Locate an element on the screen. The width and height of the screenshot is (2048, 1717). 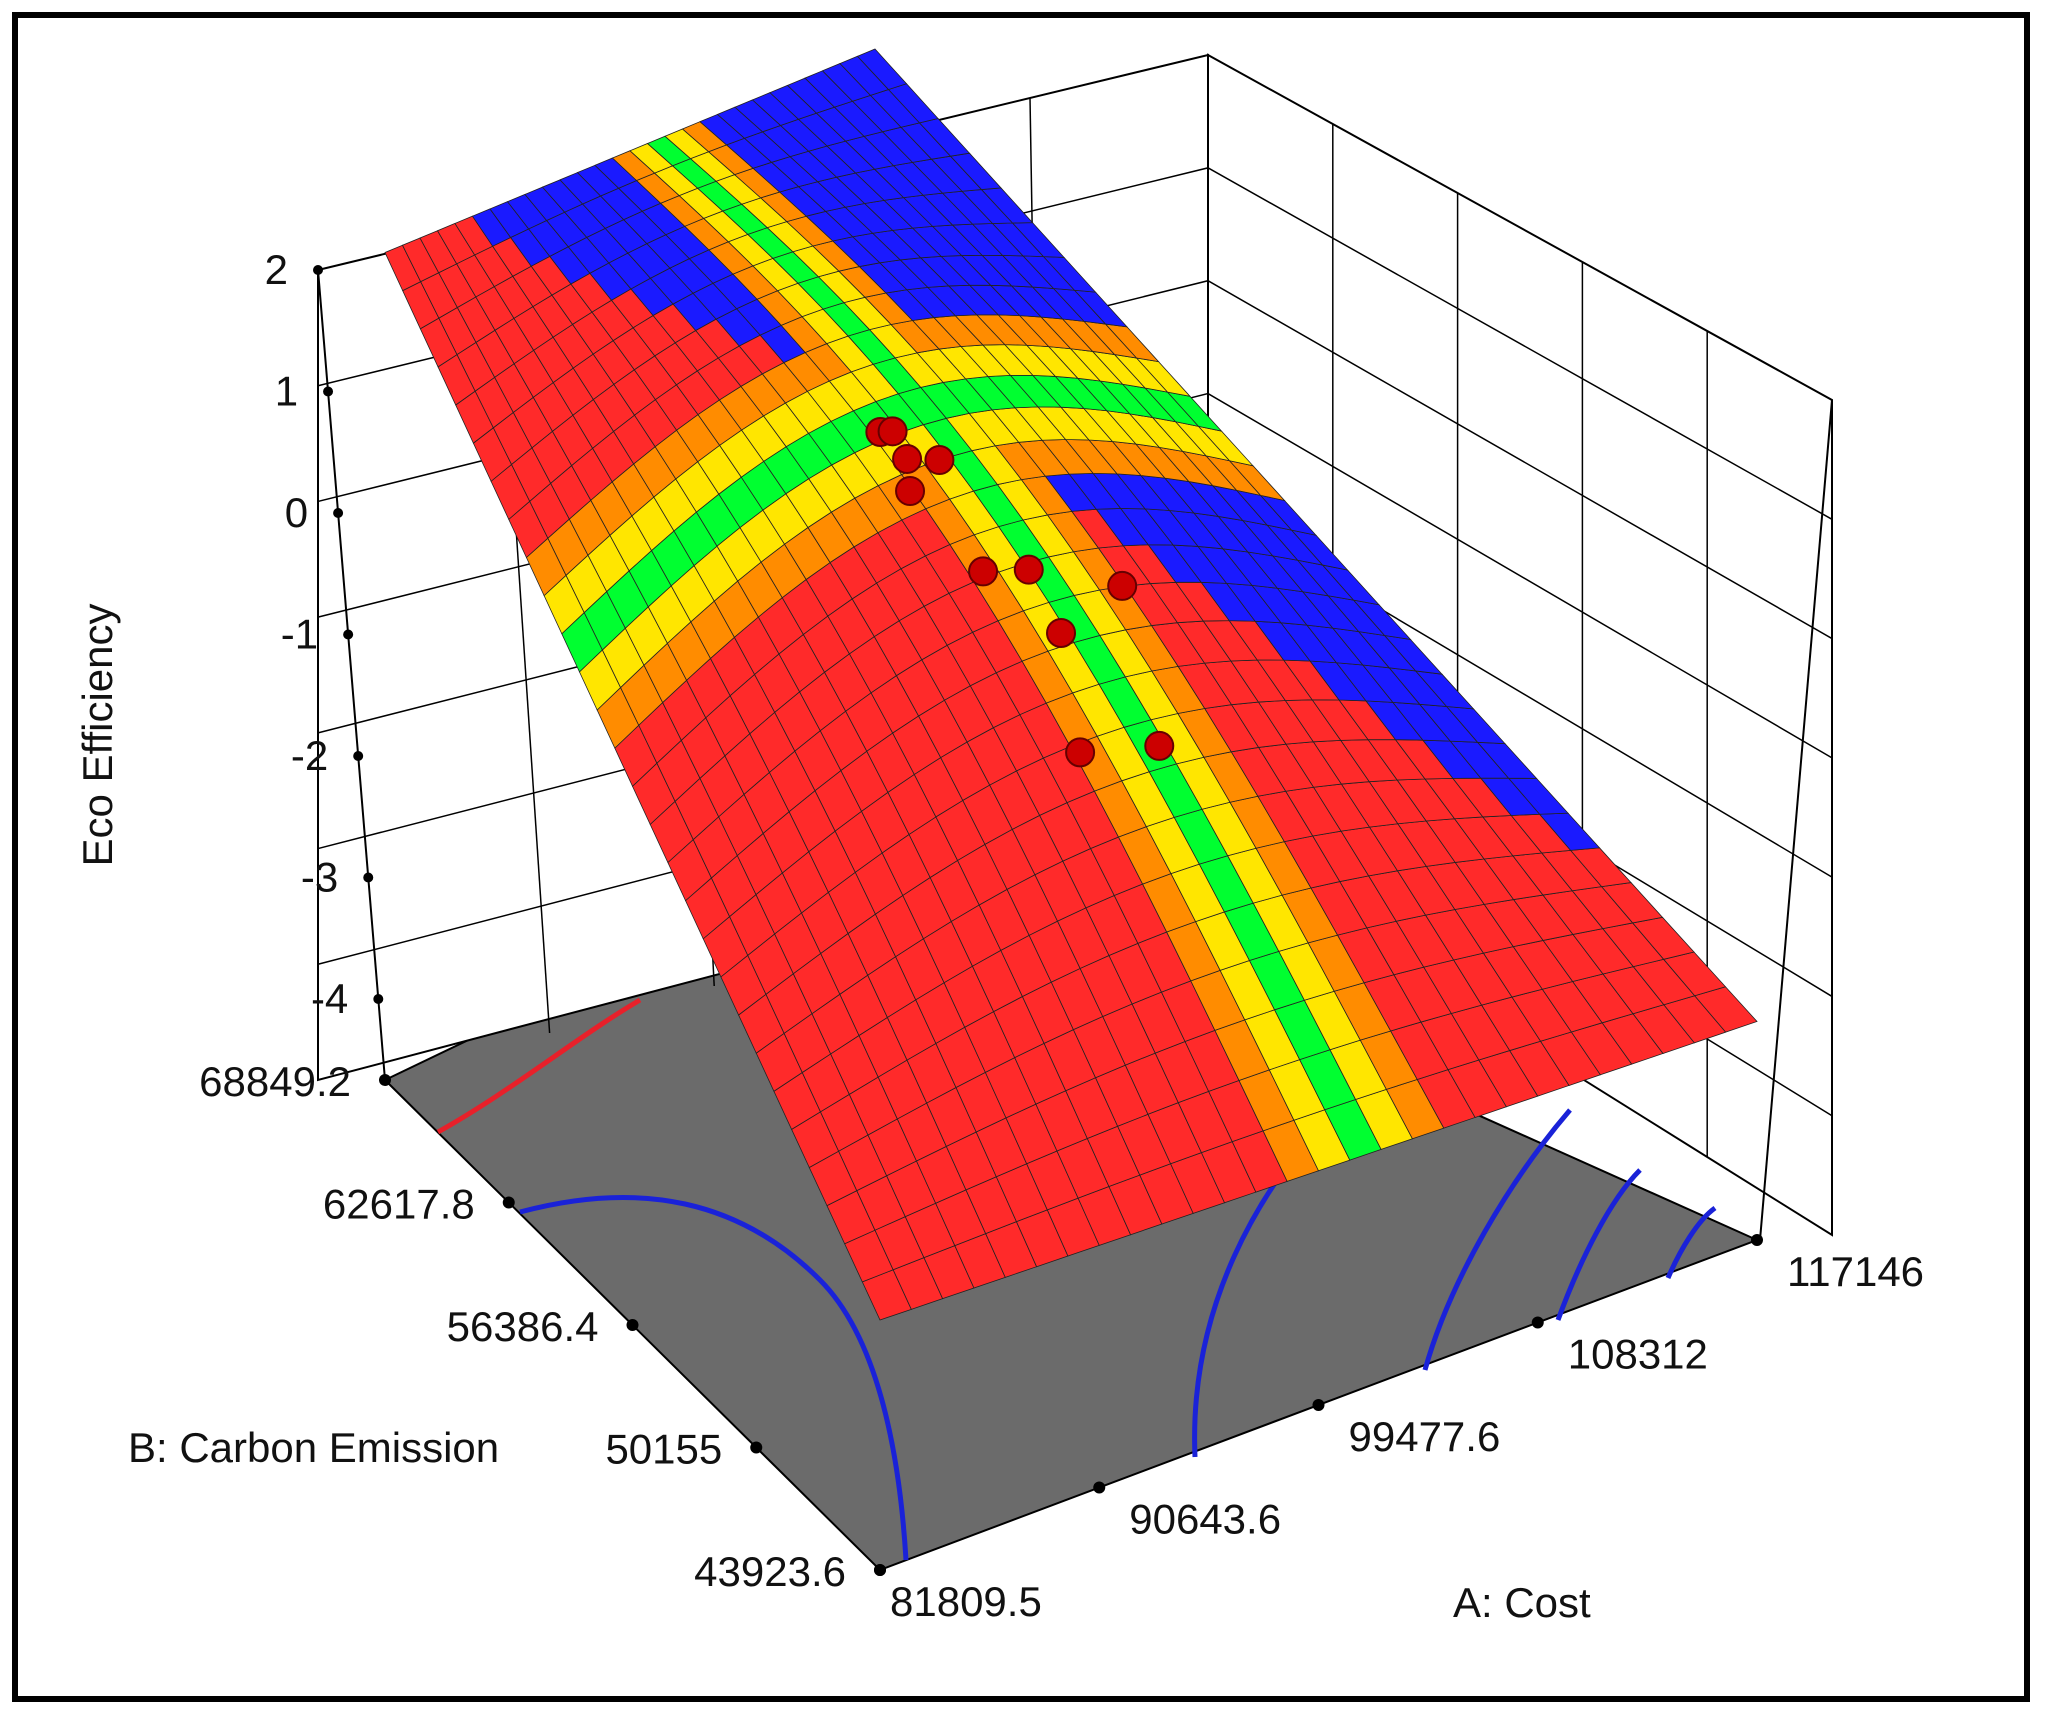
z-tick-label: 1 is located at coordinates (286, 391).